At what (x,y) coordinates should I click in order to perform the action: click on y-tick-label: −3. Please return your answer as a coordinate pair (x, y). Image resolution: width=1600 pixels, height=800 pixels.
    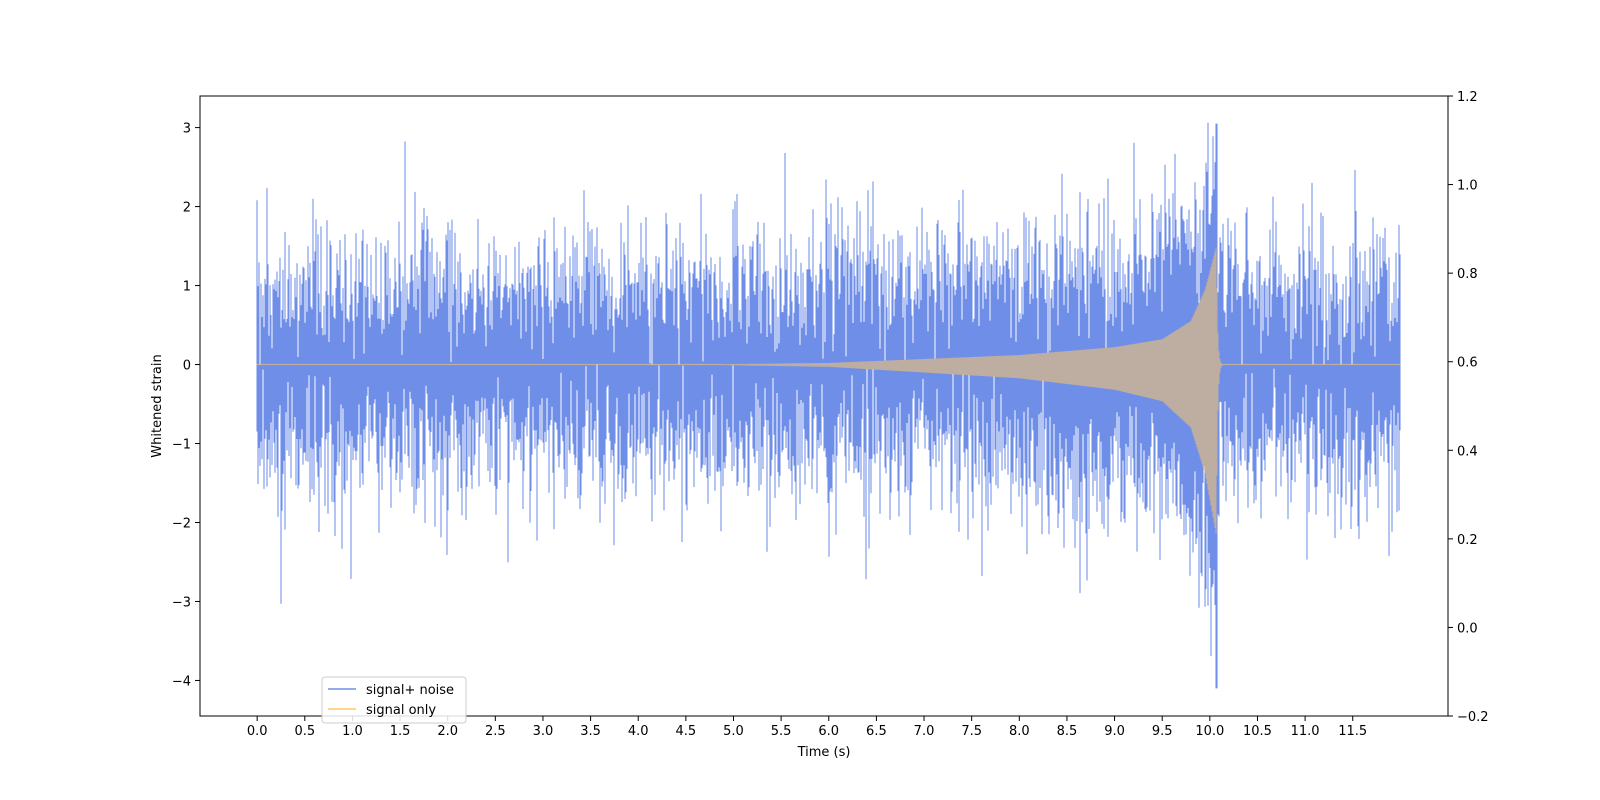
    Looking at the image, I should click on (181, 602).